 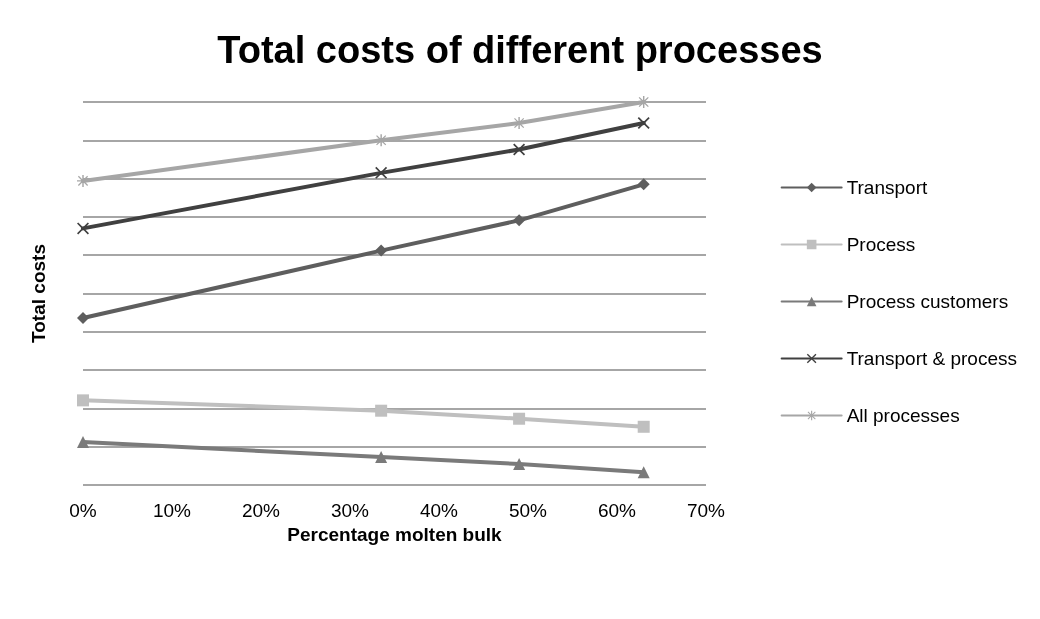 I want to click on x-tick-label: 70%, so click(x=706, y=510).